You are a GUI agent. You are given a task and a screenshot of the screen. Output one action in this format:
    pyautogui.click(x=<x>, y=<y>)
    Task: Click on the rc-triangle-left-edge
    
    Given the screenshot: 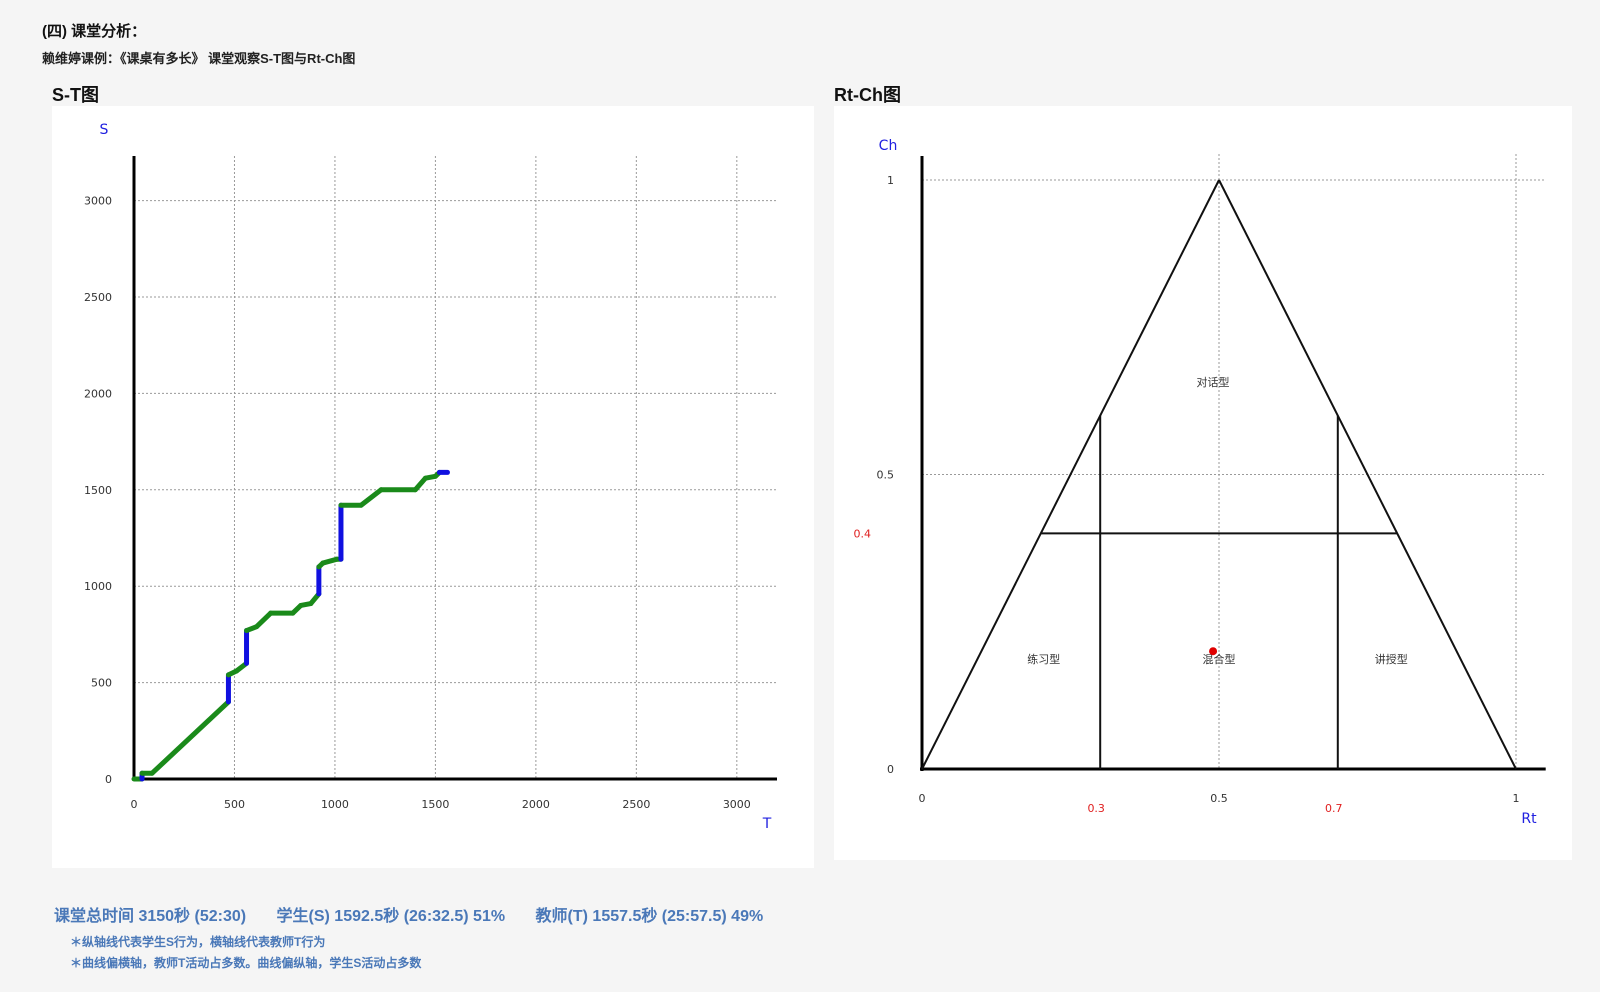 What is the action you would take?
    pyautogui.click(x=1070, y=474)
    